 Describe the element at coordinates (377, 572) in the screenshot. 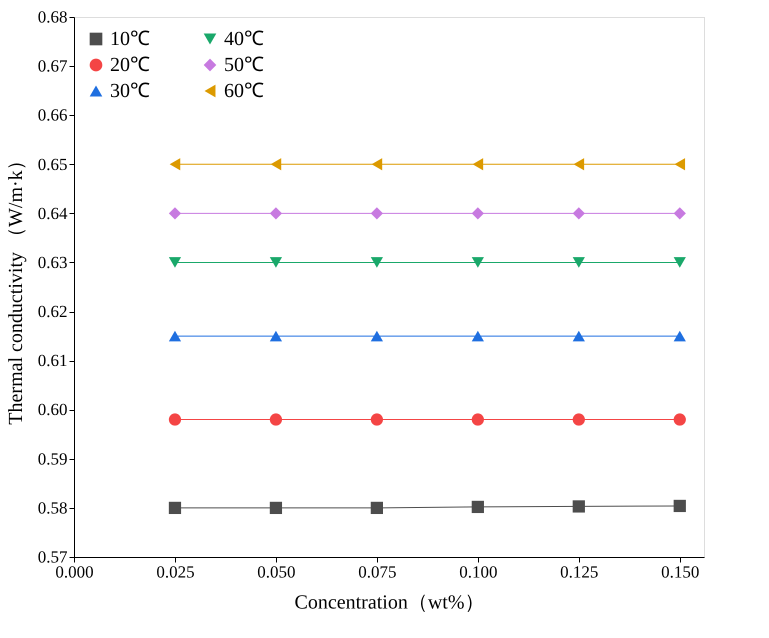

I see `x-tick-label: 0.075` at that location.